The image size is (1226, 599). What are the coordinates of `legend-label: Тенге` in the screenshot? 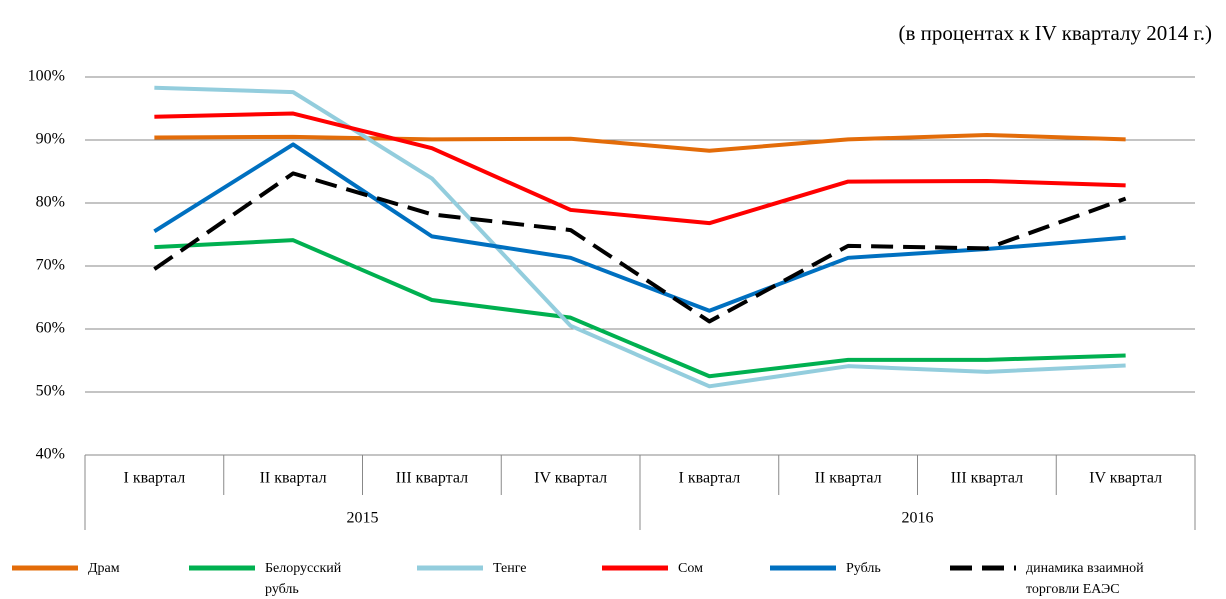 It's located at (510, 568).